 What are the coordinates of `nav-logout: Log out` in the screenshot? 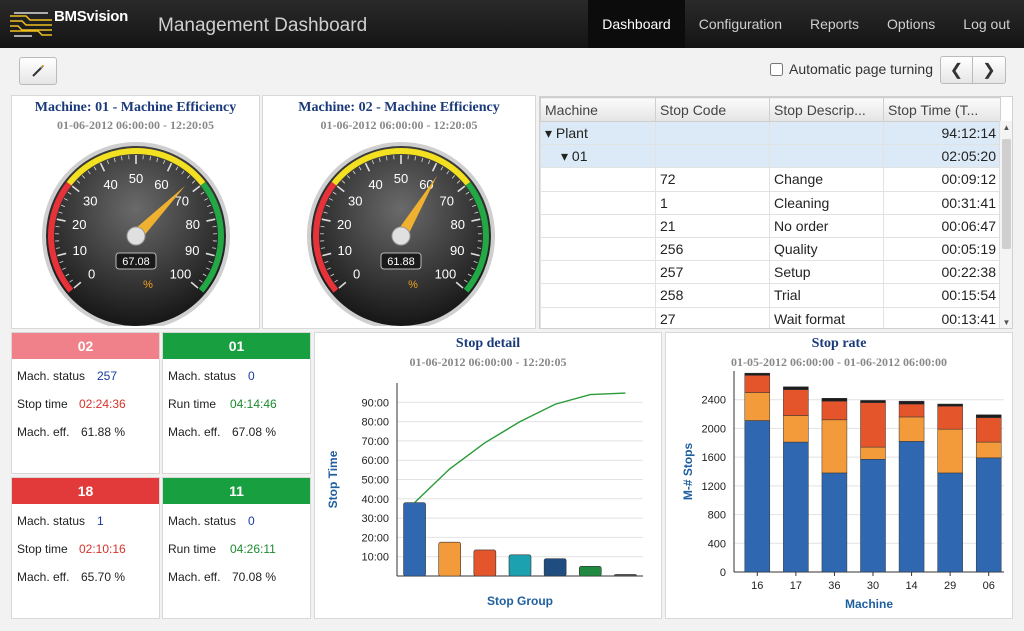 It's located at (986, 24).